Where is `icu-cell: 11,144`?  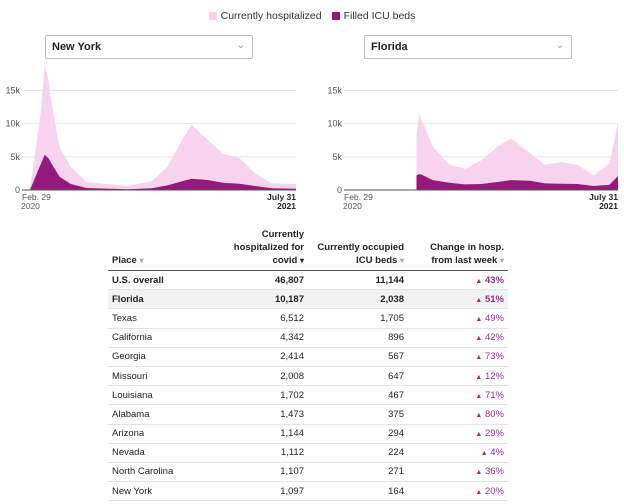
icu-cell: 11,144 is located at coordinates (358, 280).